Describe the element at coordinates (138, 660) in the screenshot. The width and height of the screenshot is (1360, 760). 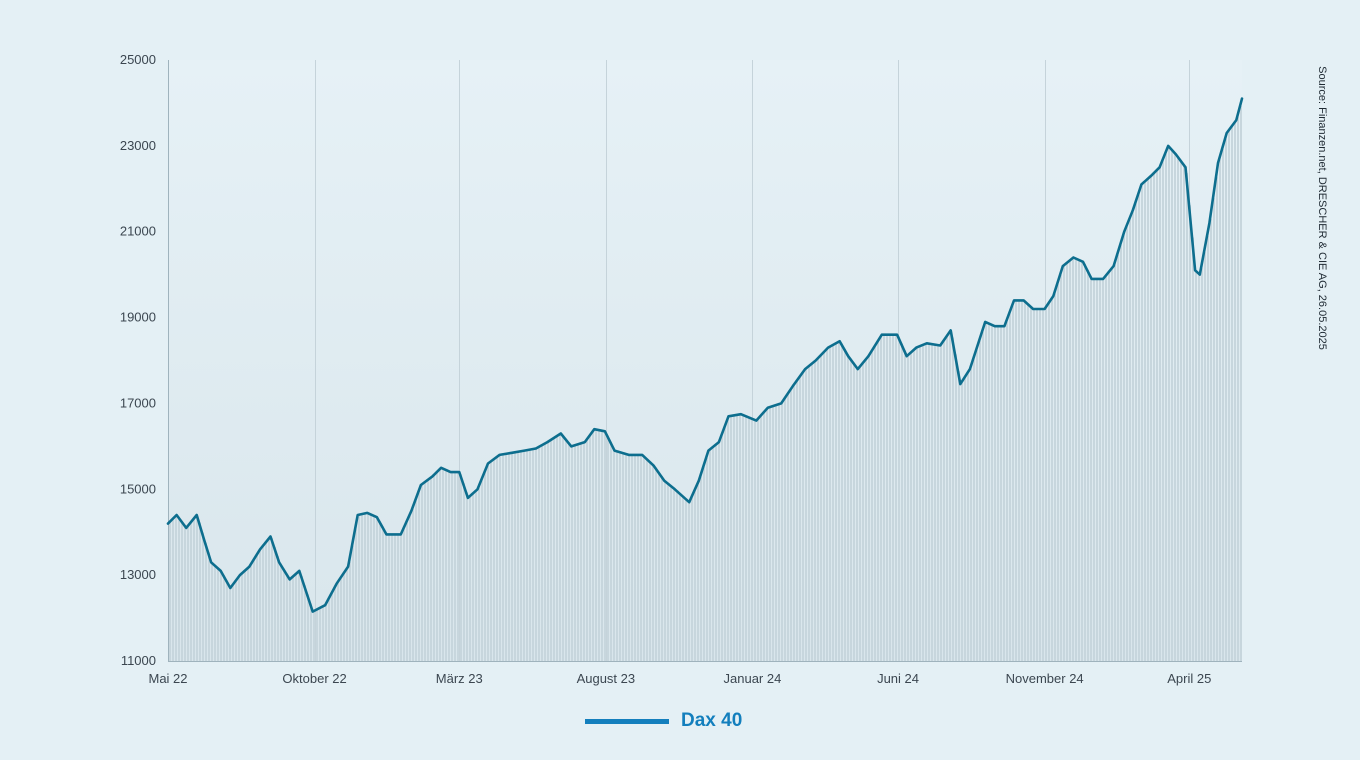
I see `y-tick-label: 11000` at that location.